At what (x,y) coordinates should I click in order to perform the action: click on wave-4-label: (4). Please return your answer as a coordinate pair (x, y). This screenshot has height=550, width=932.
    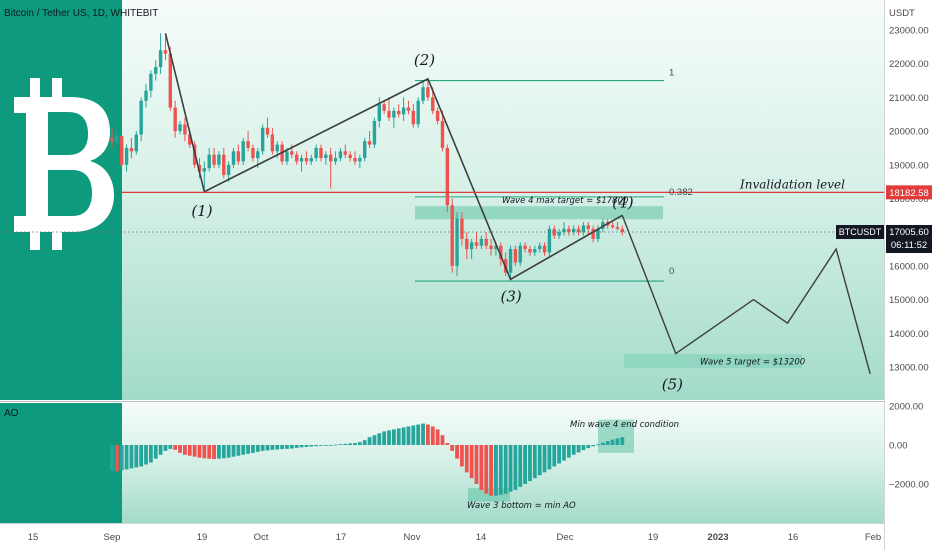
    Looking at the image, I should click on (622, 202).